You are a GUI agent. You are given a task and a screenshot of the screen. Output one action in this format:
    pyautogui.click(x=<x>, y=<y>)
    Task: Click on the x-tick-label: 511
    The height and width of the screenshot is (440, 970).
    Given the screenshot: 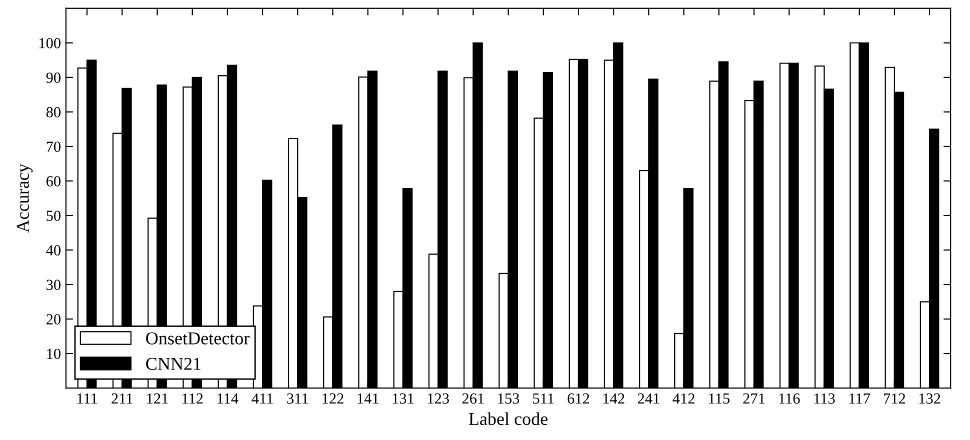 What is the action you would take?
    pyautogui.click(x=543, y=398)
    